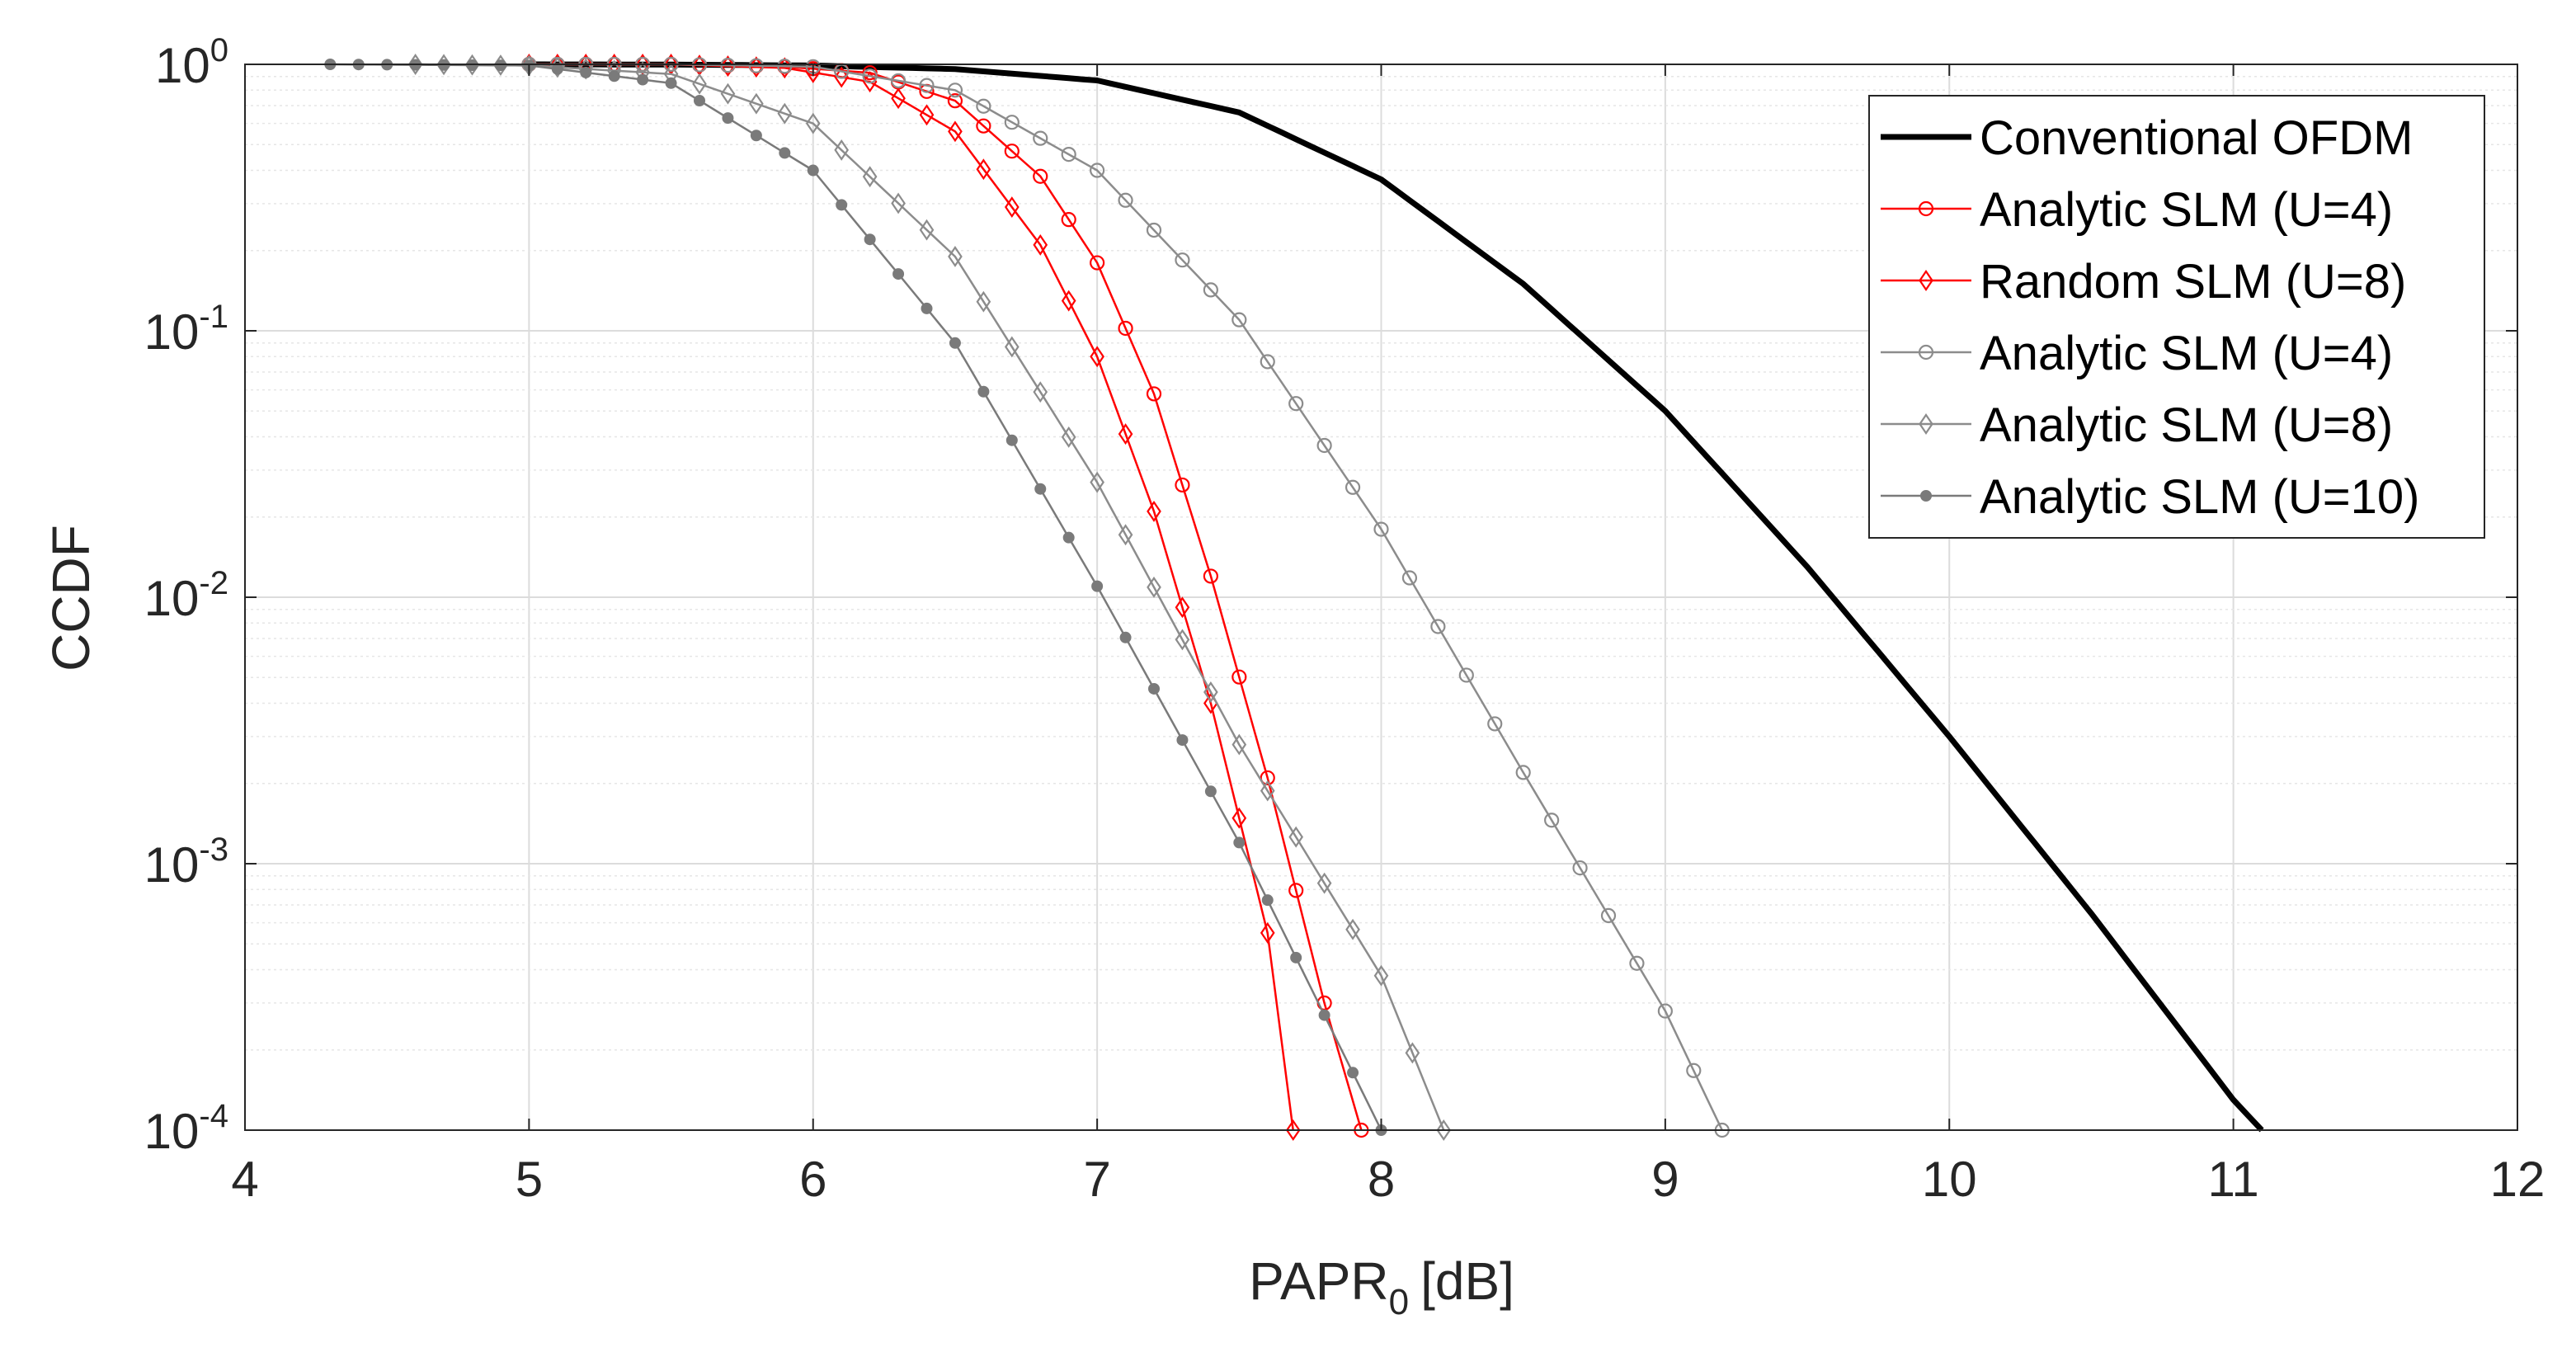  I want to click on x-axis-label-main: PAPR, so click(1319, 1281).